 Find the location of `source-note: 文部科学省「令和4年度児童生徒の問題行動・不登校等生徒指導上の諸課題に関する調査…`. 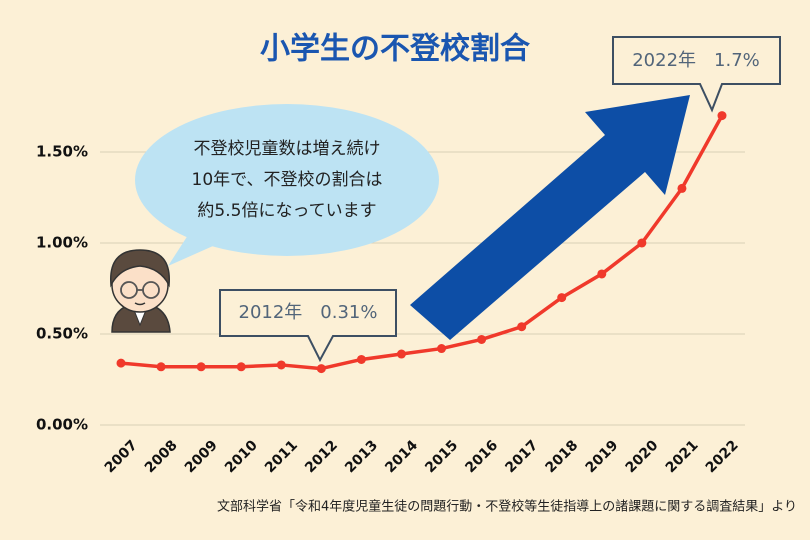

source-note: 文部科学省「令和4年度児童生徒の問題行動・不登校等生徒指導上の諸課題に関する調査… is located at coordinates (507, 507).